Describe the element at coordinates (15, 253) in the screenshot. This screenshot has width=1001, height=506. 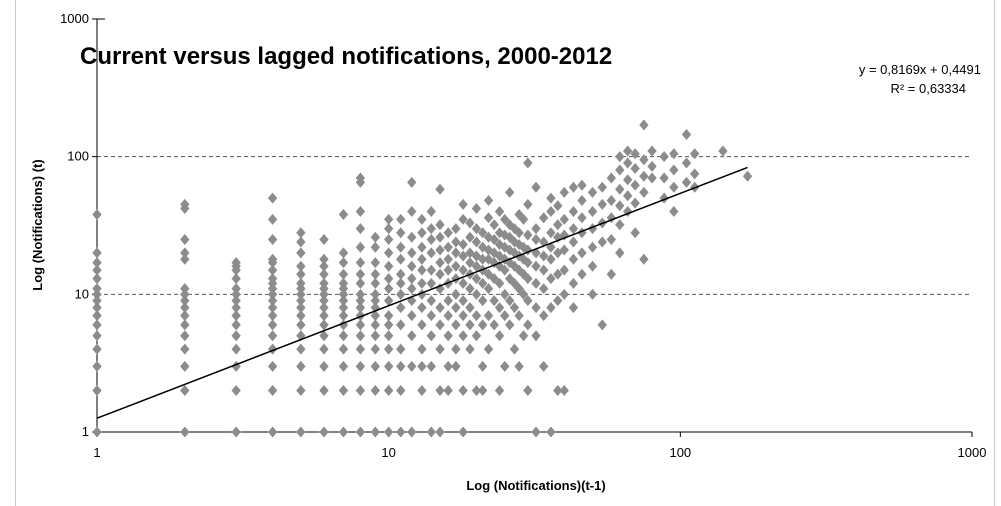
I see `frame-border-left` at that location.